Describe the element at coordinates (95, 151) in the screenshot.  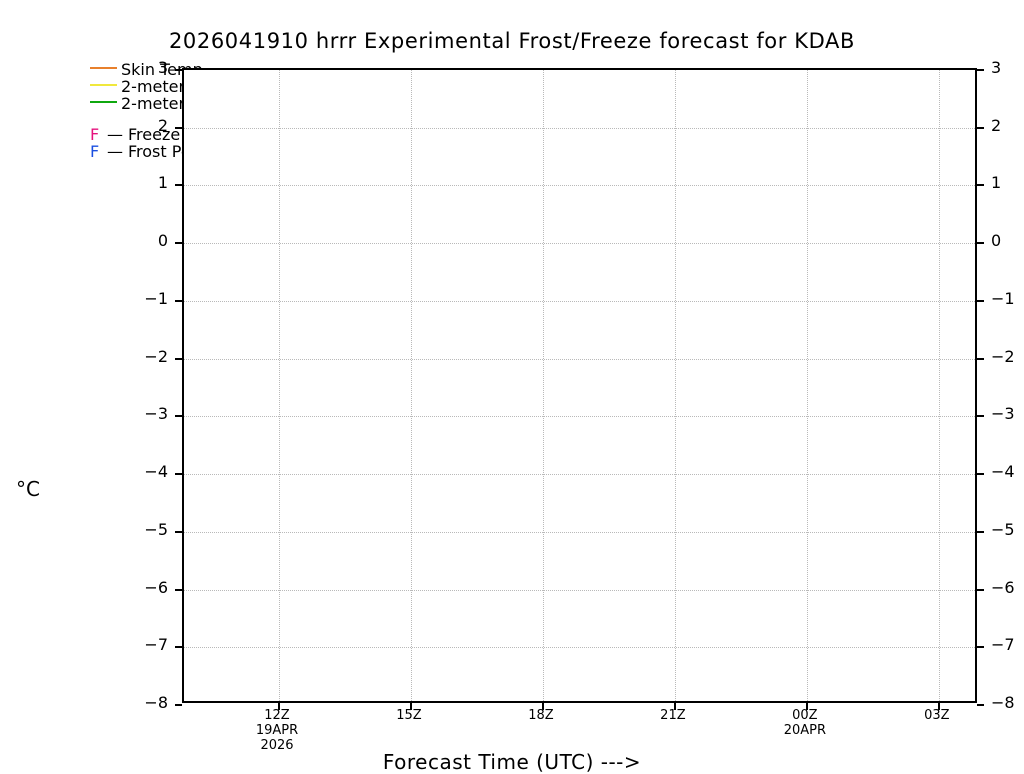
I see `frost-potential-f-icon: F` at that location.